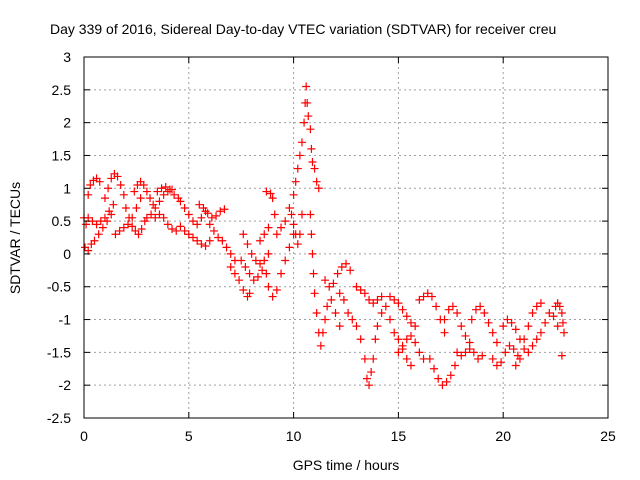 The height and width of the screenshot is (480, 640). What do you see at coordinates (15, 238) in the screenshot?
I see `y-axis-label: SDTVAR / TECUs` at bounding box center [15, 238].